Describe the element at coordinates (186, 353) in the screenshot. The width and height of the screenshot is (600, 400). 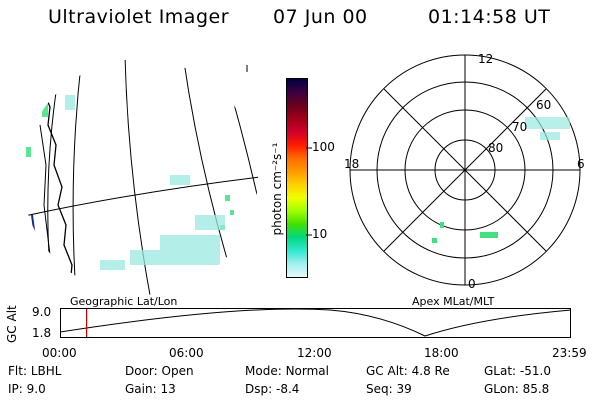
I see `timeline-xtick-1: 06:00` at that location.